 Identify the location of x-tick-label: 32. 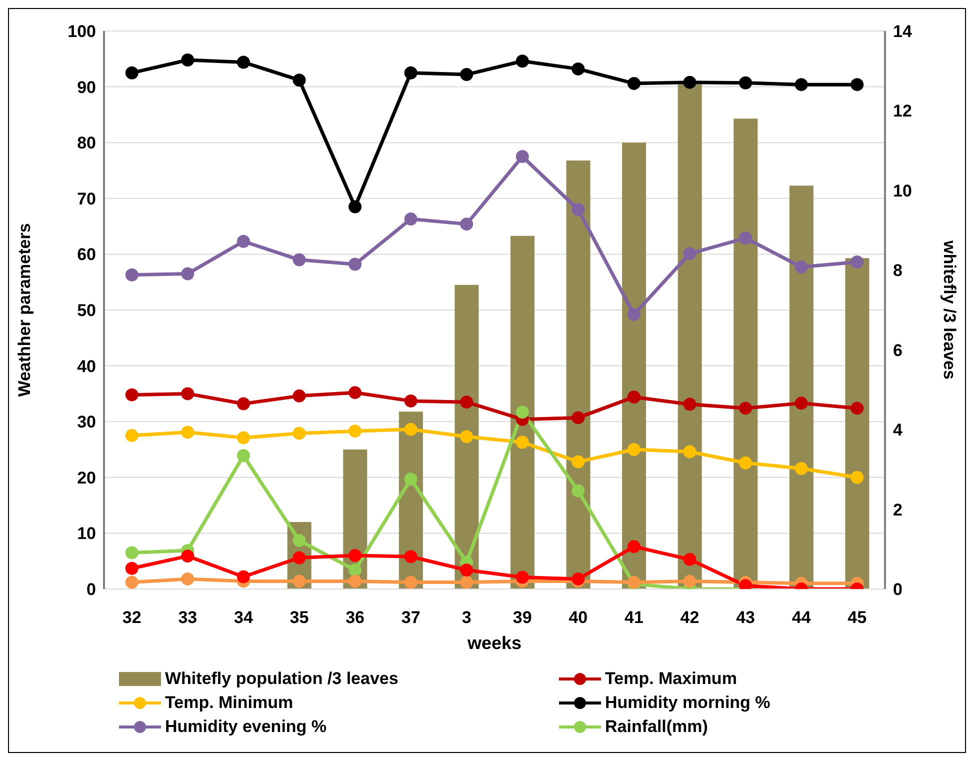
(132, 618).